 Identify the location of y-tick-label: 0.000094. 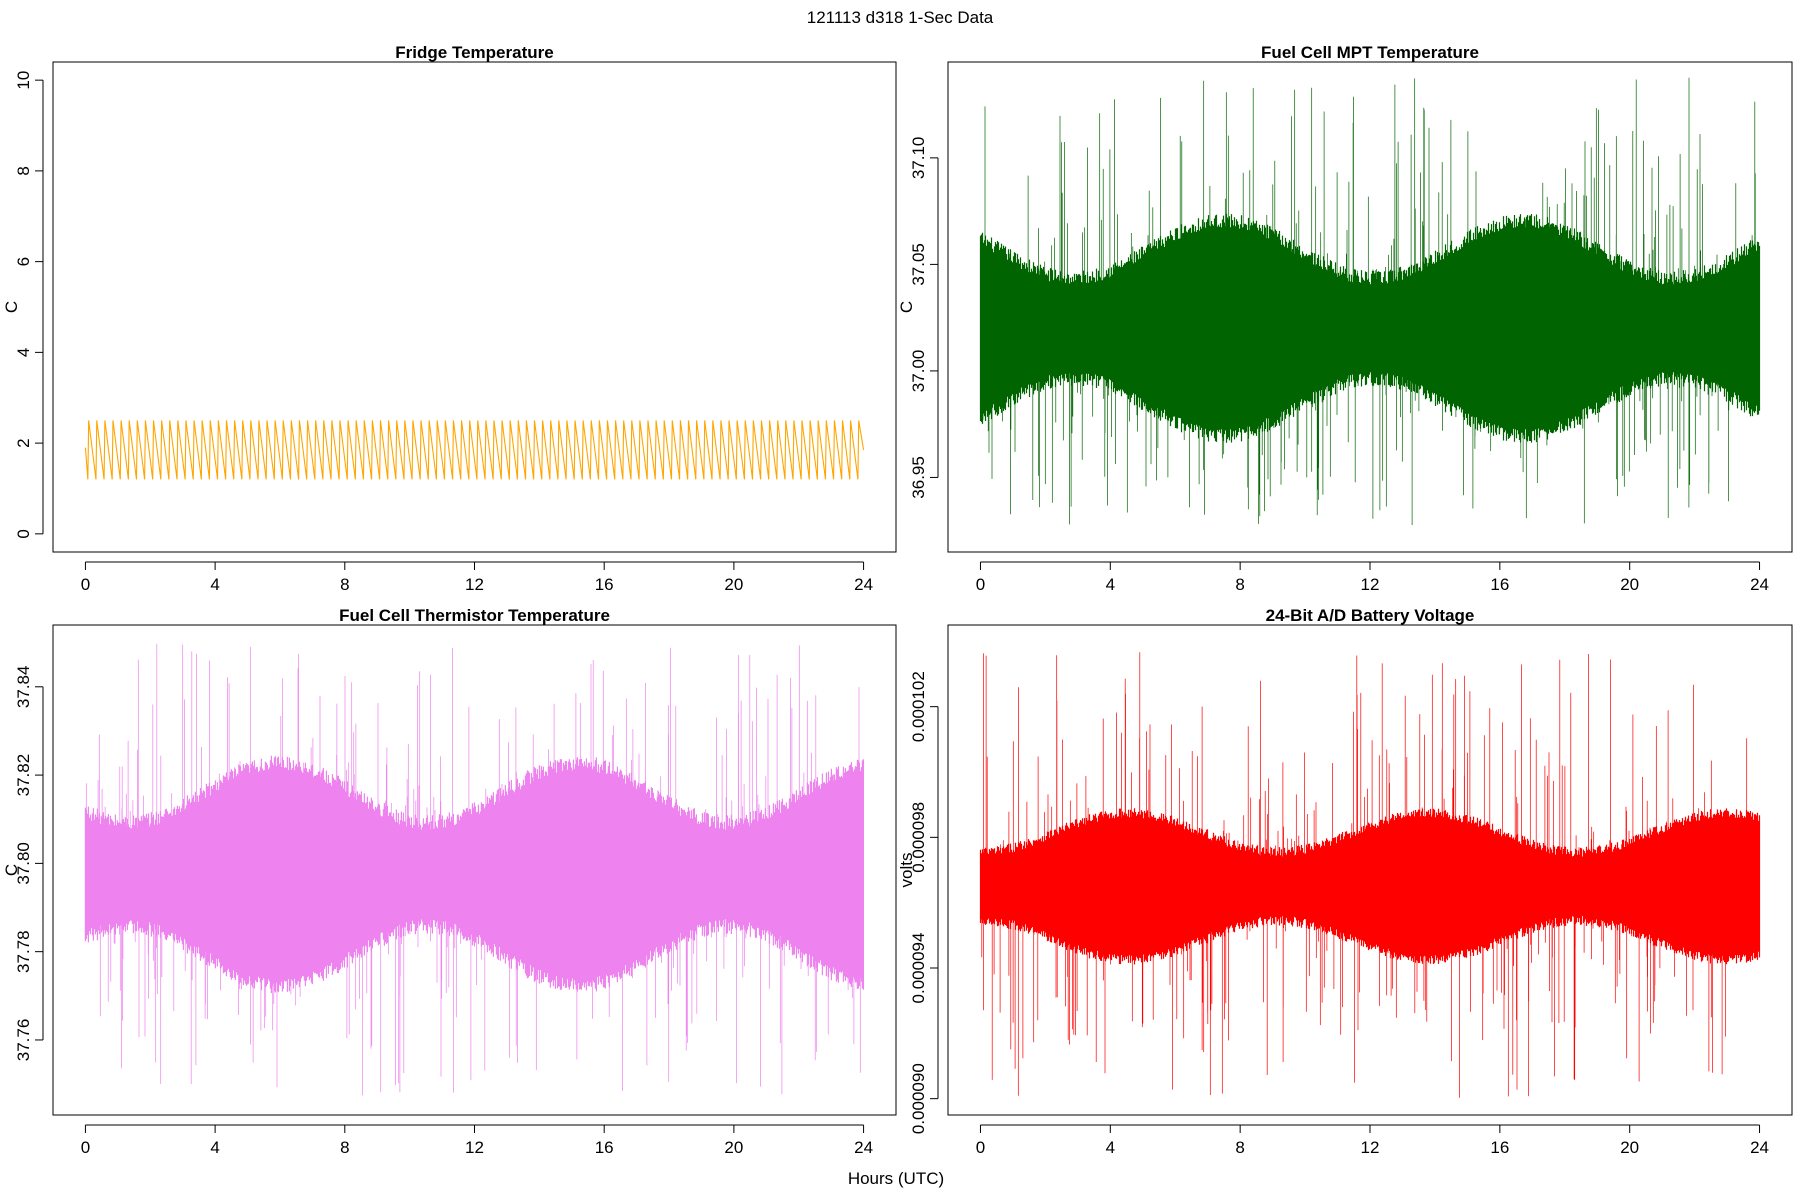
(918, 968).